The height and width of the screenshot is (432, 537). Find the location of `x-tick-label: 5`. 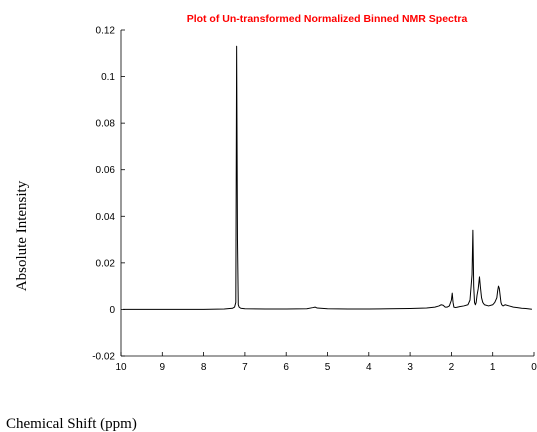

x-tick-label: 5 is located at coordinates (328, 367).